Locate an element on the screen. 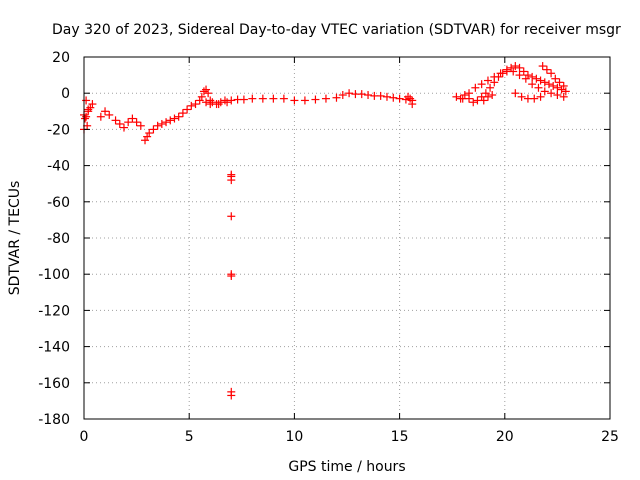 The height and width of the screenshot is (480, 640). x-tick-label: 20 is located at coordinates (505, 437).